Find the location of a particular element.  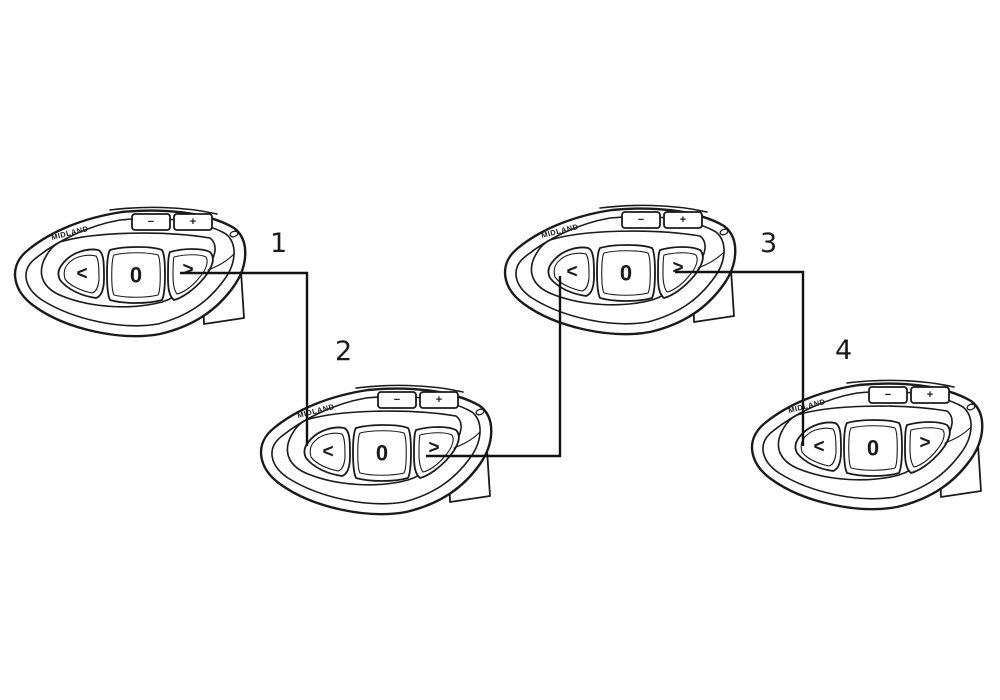

unit-label-1: 1 is located at coordinates (278, 243).